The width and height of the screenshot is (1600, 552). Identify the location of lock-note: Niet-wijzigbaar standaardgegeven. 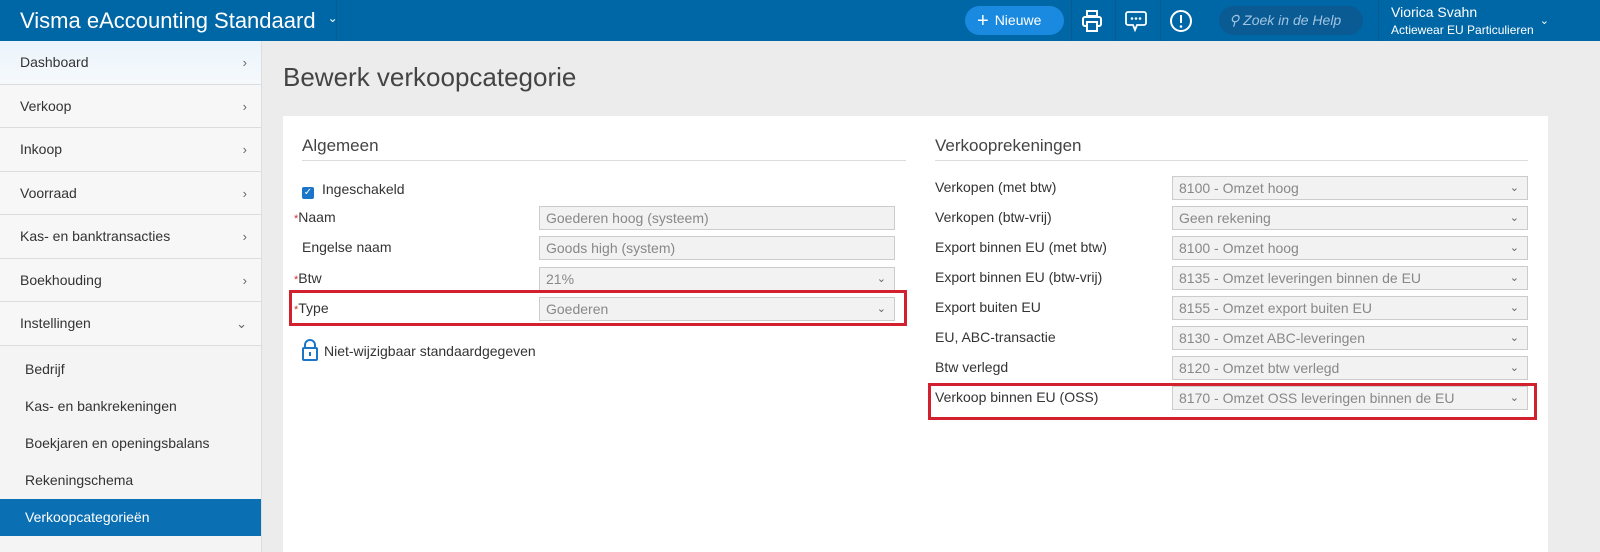
(419, 351).